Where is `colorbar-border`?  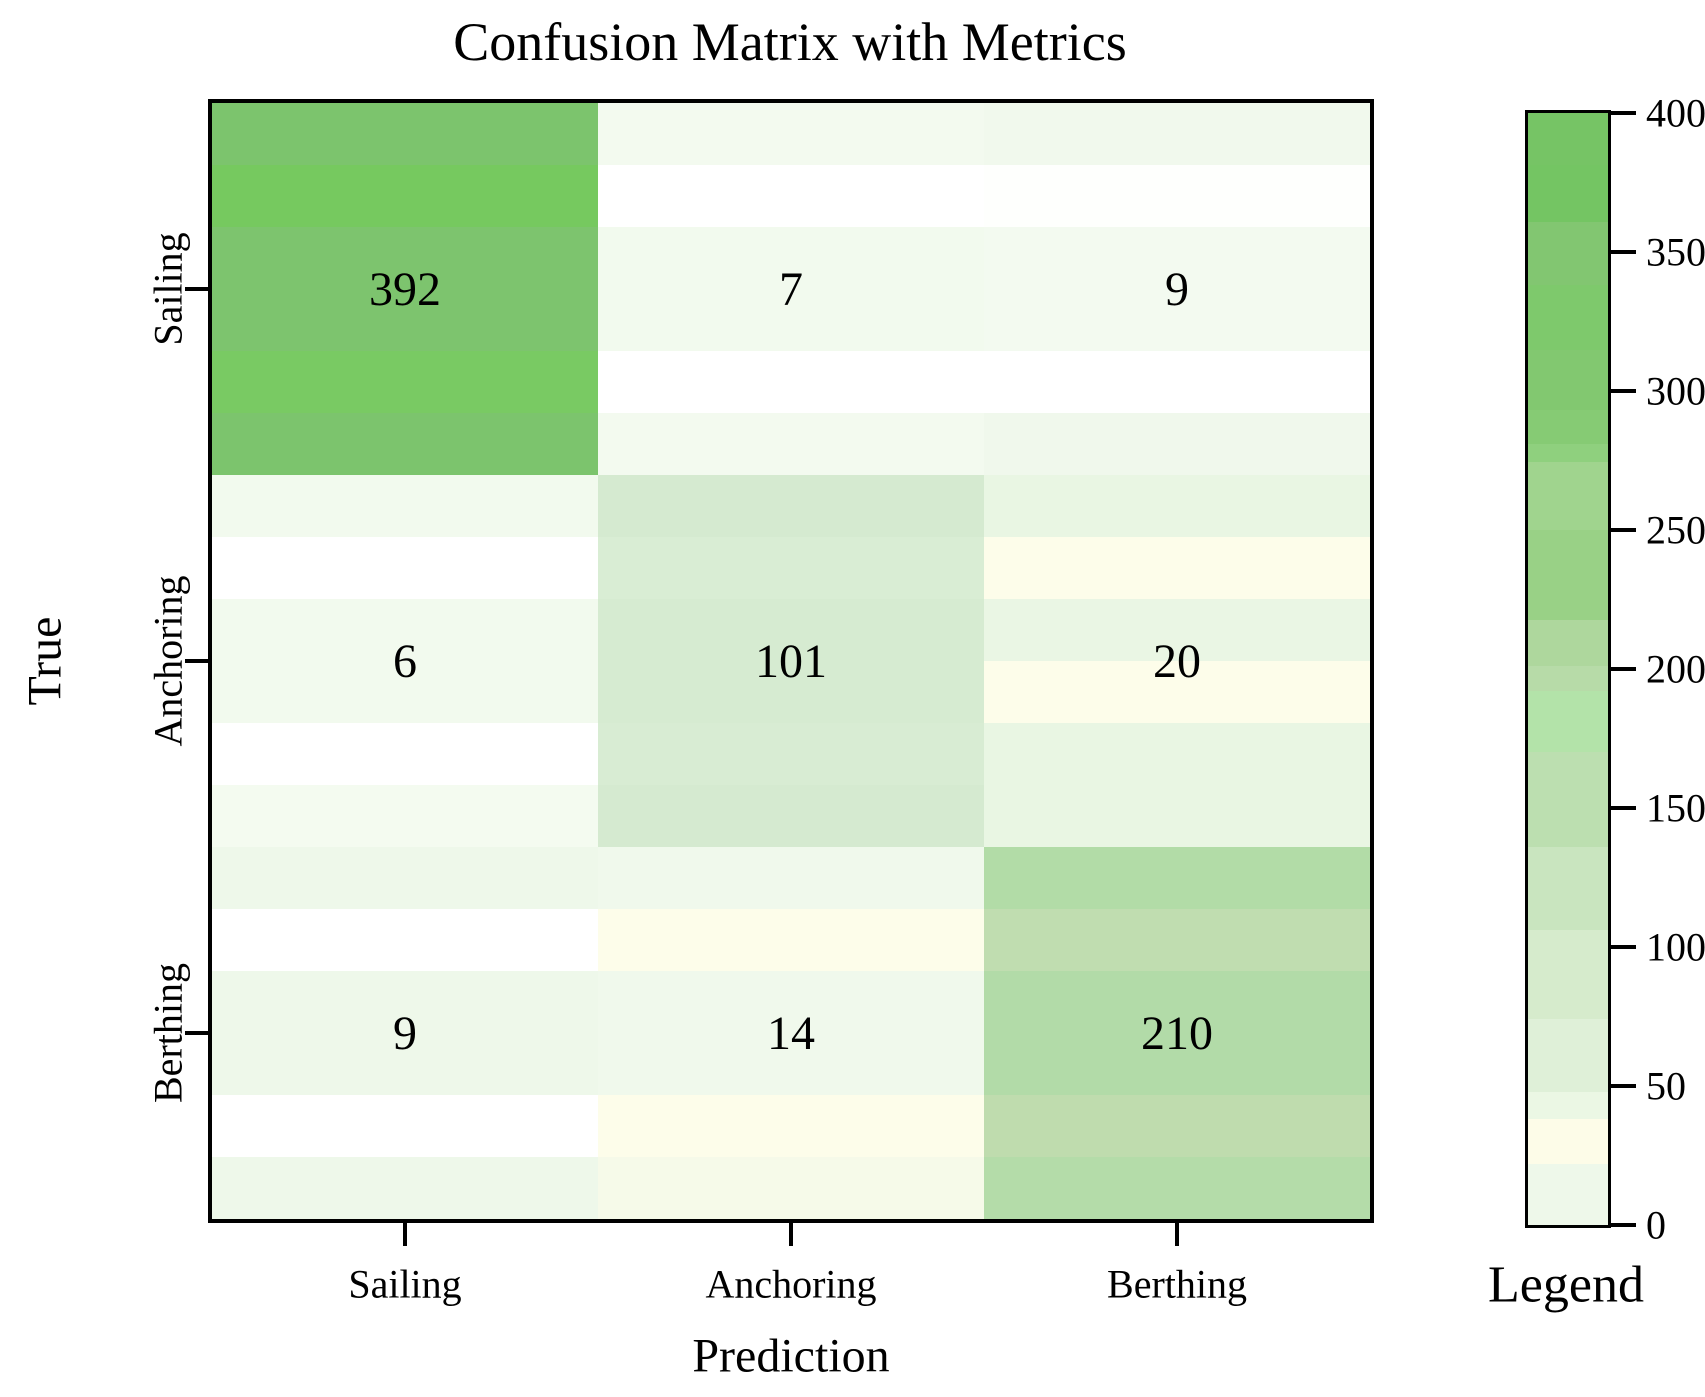 colorbar-border is located at coordinates (1568, 669).